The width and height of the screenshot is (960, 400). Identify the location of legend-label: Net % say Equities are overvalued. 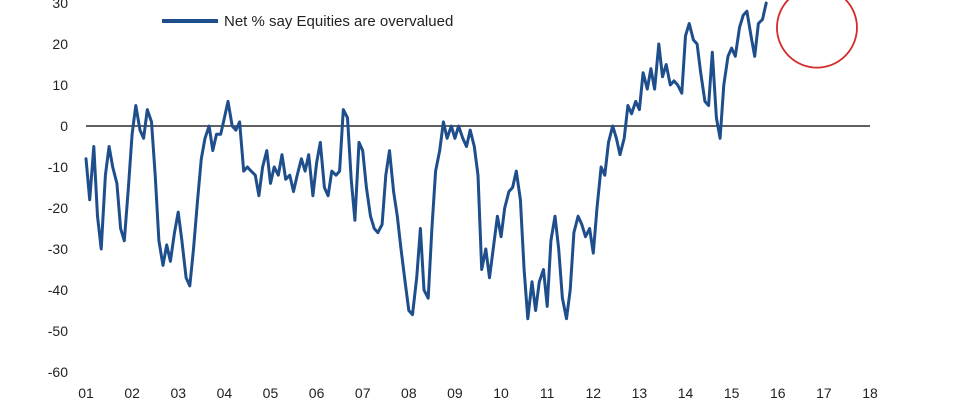
(338, 21).